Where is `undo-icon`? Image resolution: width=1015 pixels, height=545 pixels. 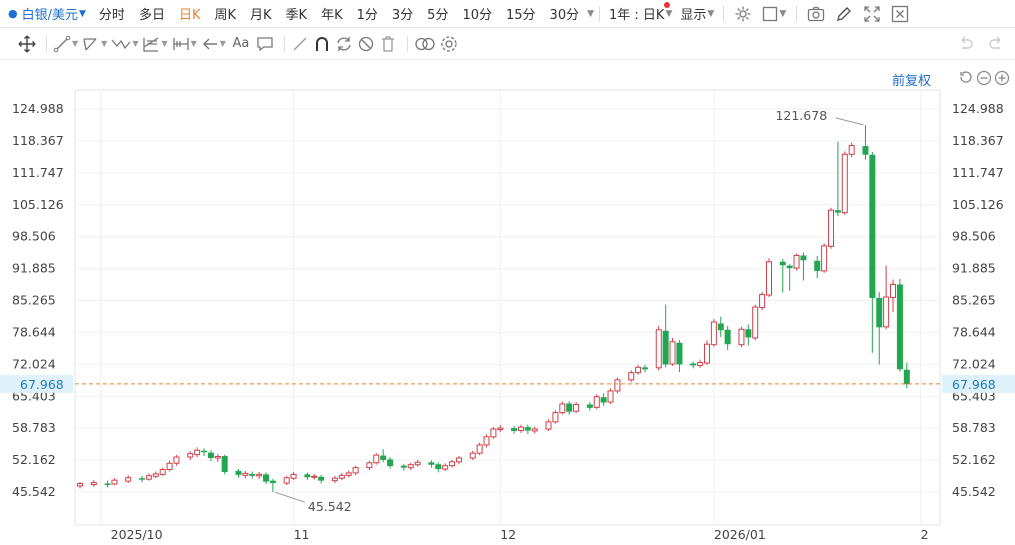 undo-icon is located at coordinates (967, 42).